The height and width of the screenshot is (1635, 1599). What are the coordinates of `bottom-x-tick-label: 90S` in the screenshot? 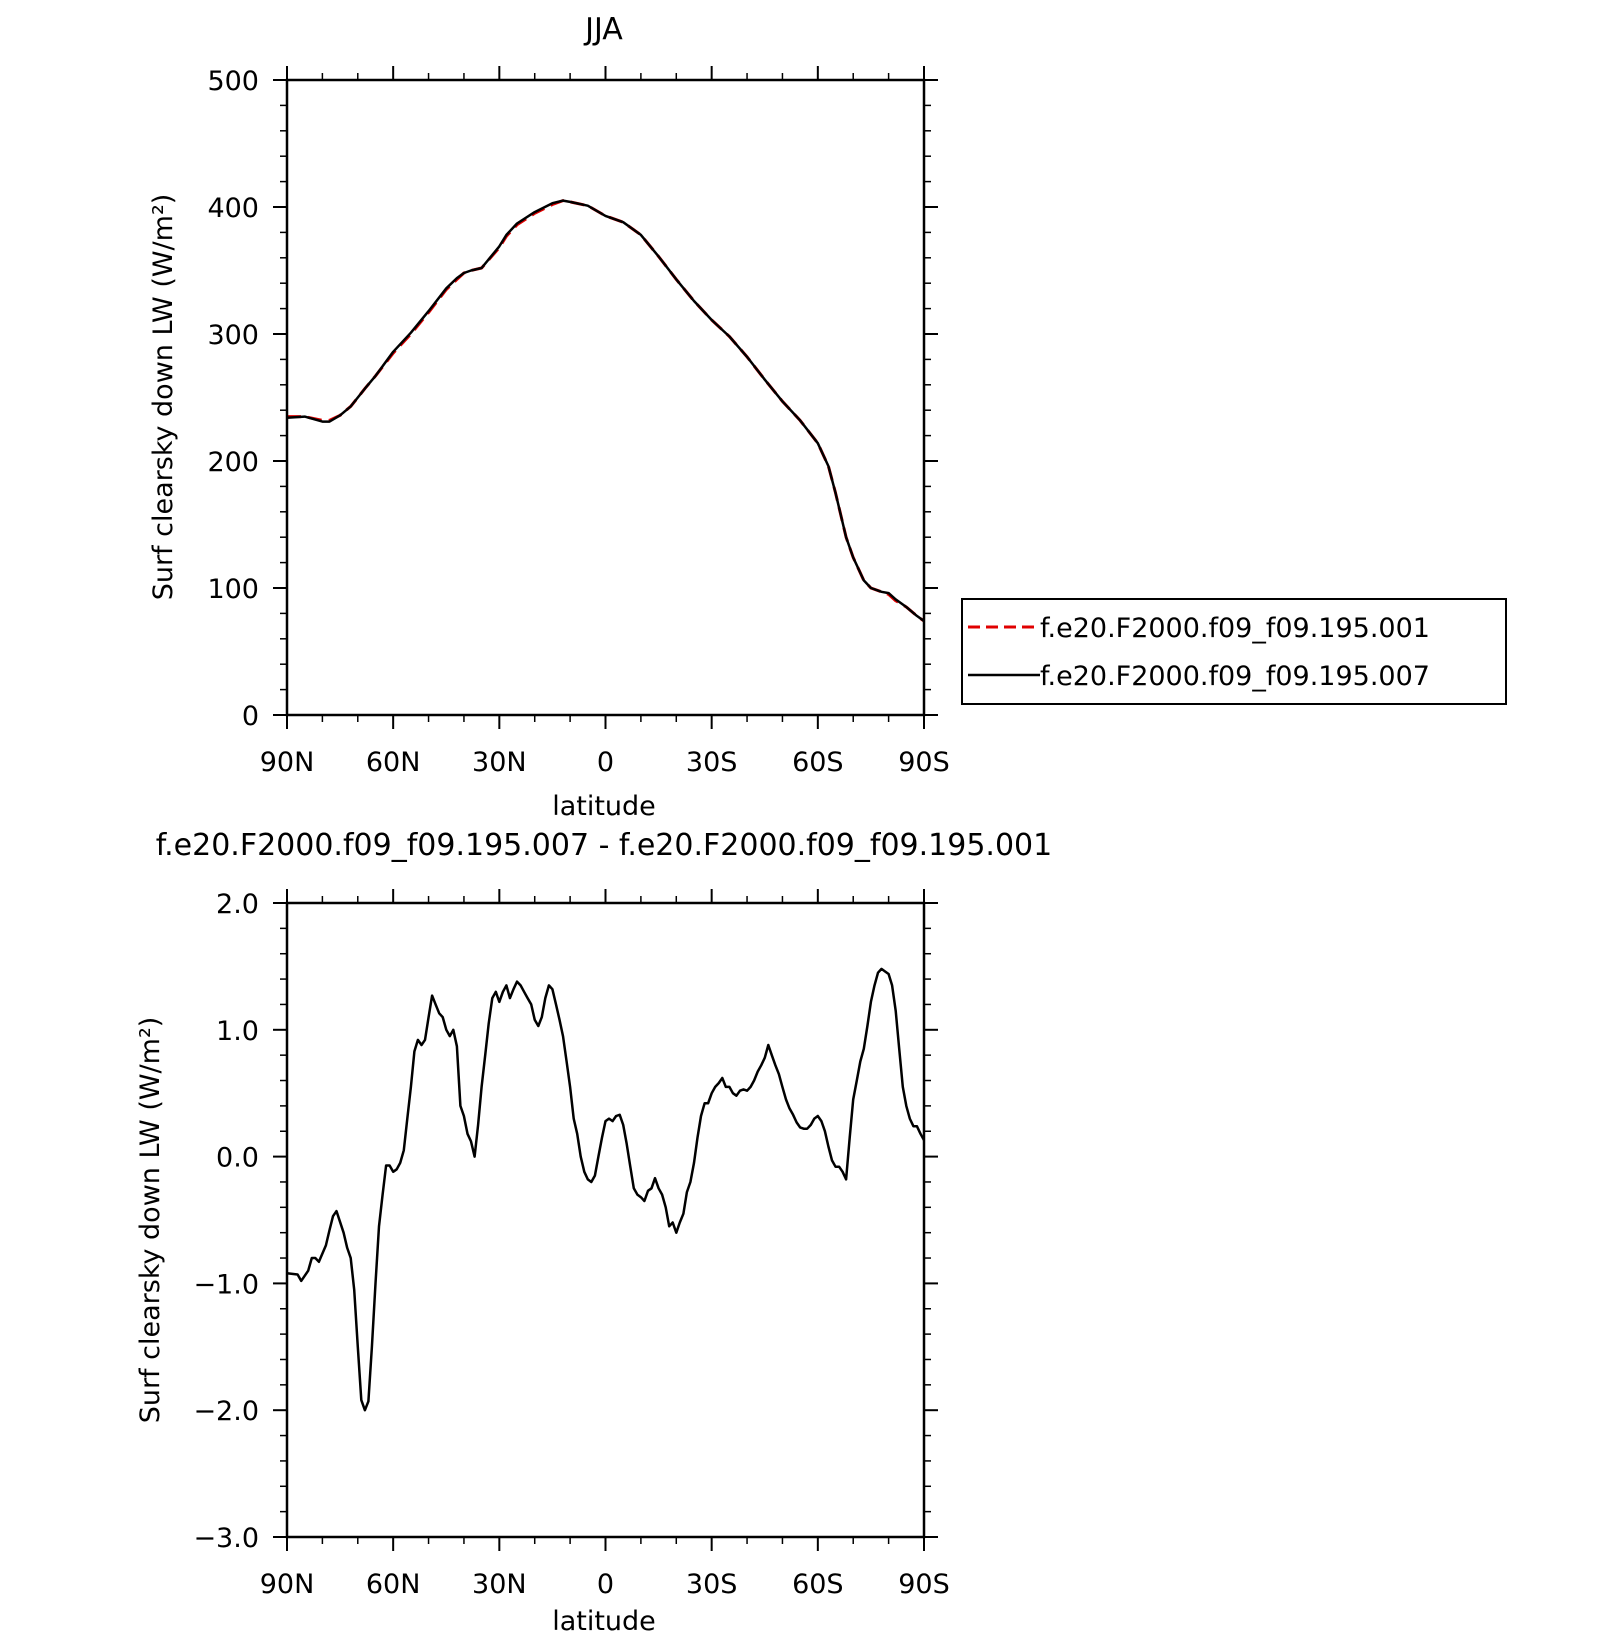 It's located at (924, 1584).